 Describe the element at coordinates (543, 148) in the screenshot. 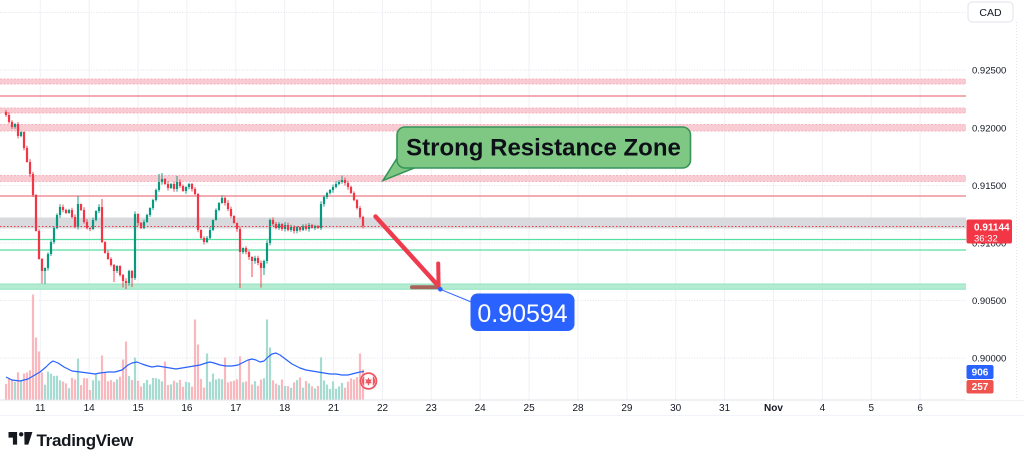

I see `svg-text: Strong Resistance Zone` at that location.